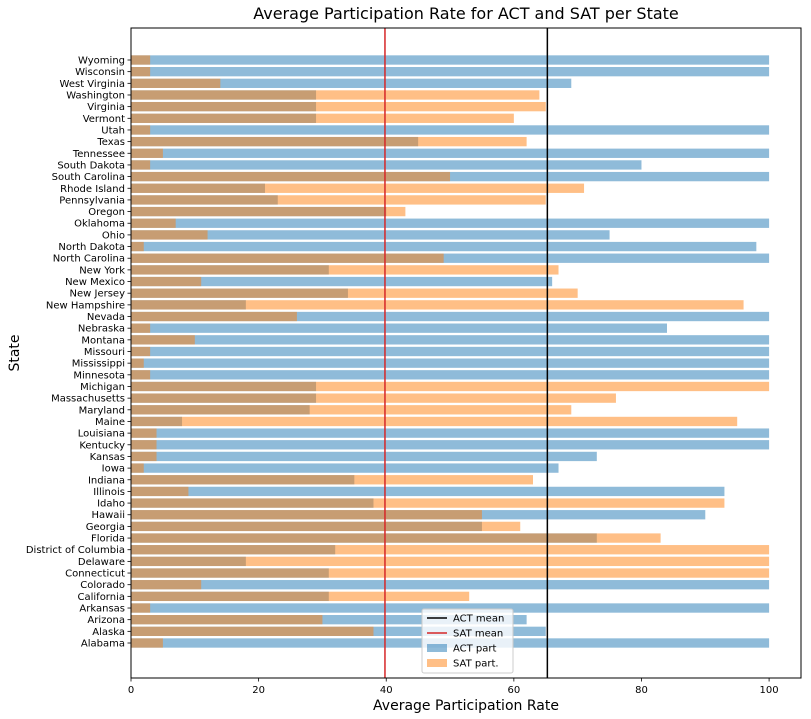  What do you see at coordinates (140, 351) in the screenshot?
I see `bar-sat-part-missouri` at bounding box center [140, 351].